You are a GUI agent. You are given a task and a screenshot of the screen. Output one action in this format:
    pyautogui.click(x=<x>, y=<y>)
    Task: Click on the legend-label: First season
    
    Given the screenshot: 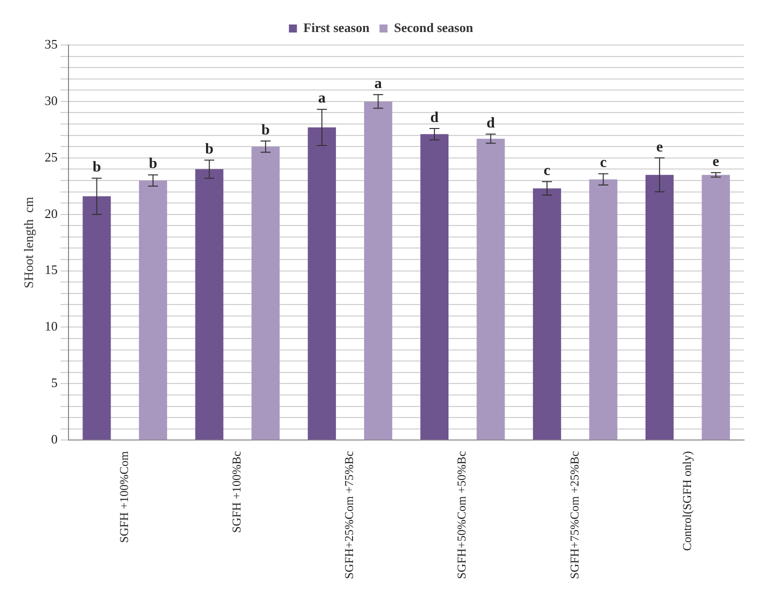 What is the action you would take?
    pyautogui.click(x=336, y=27)
    